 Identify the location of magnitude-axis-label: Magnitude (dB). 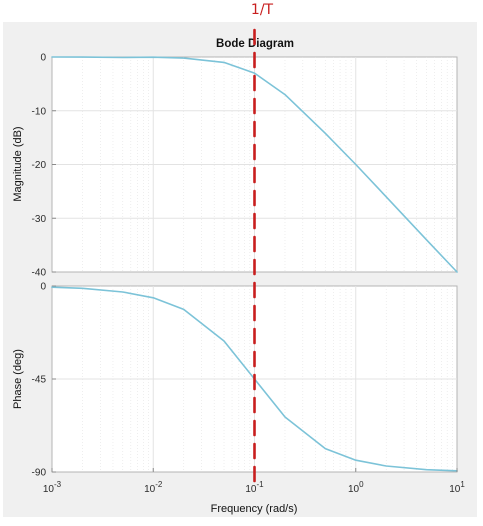
(18, 163).